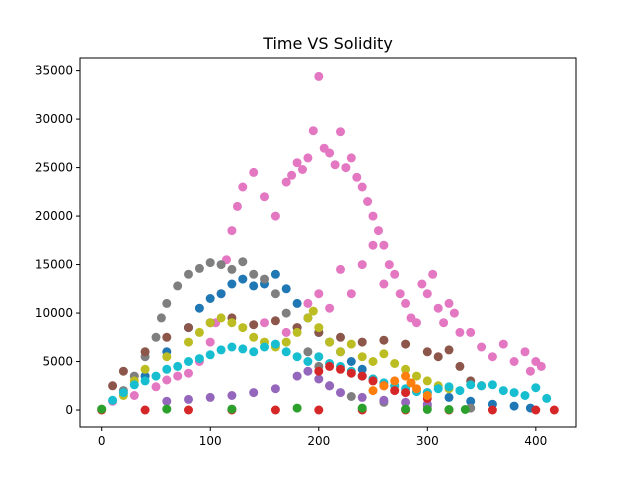 Image resolution: width=640 pixels, height=480 pixels. I want to click on x-tick-label: 0, so click(102, 441).